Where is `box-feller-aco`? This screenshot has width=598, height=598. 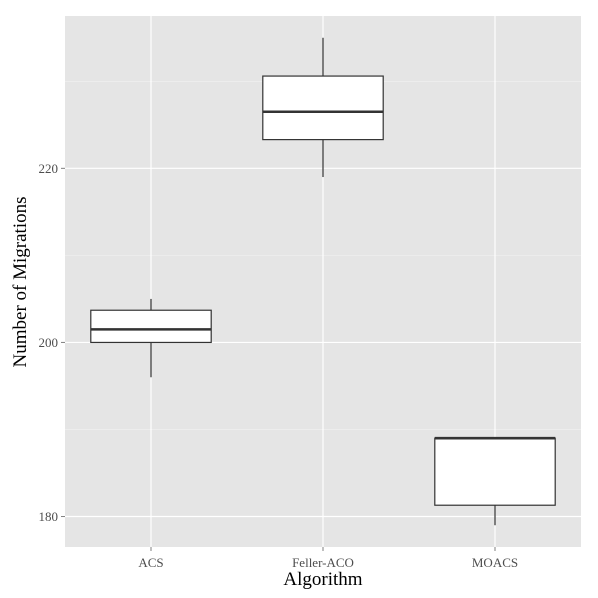 box-feller-aco is located at coordinates (323, 107).